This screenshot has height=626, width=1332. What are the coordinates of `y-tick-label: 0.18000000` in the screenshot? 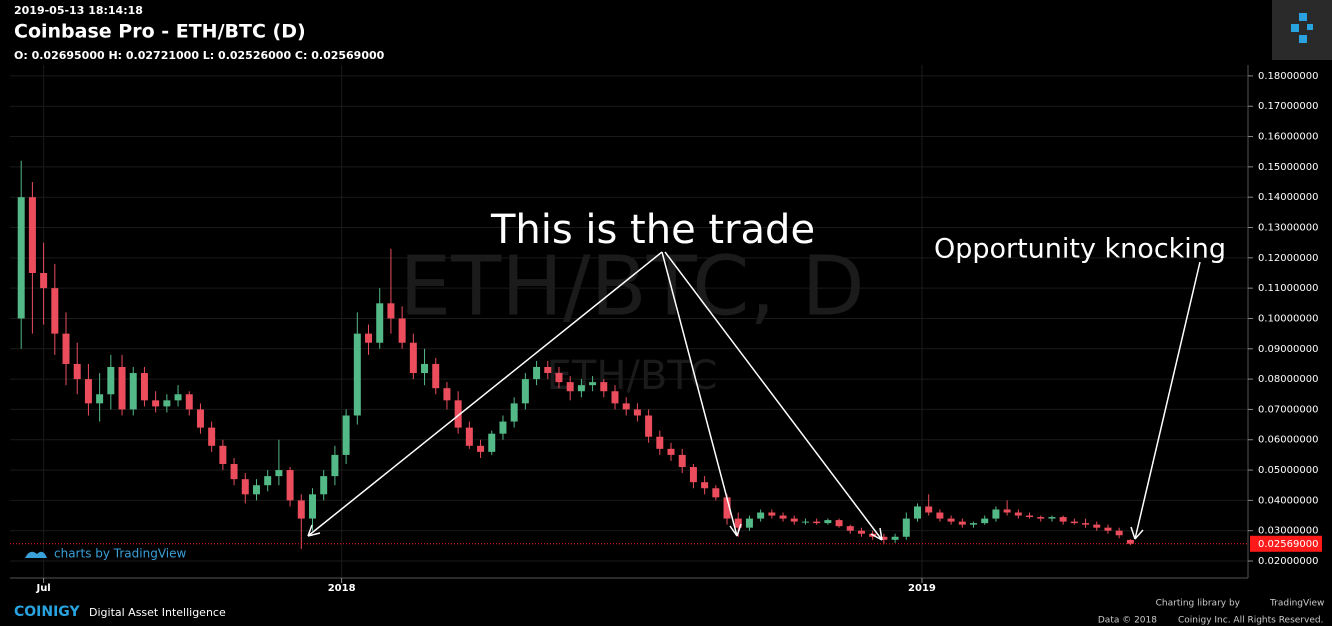 It's located at (1288, 76).